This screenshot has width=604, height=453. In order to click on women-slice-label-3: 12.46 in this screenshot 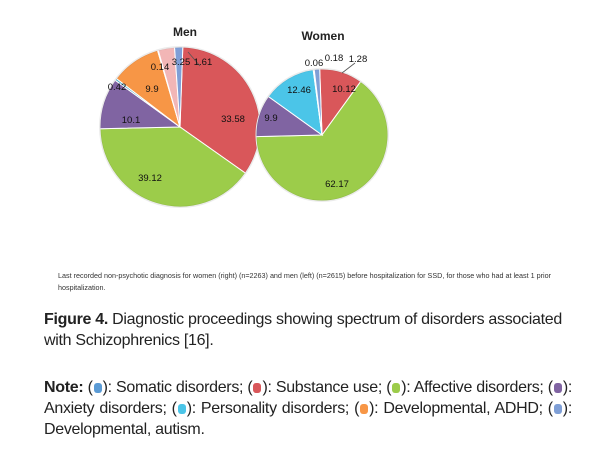, I will do `click(299, 90)`.